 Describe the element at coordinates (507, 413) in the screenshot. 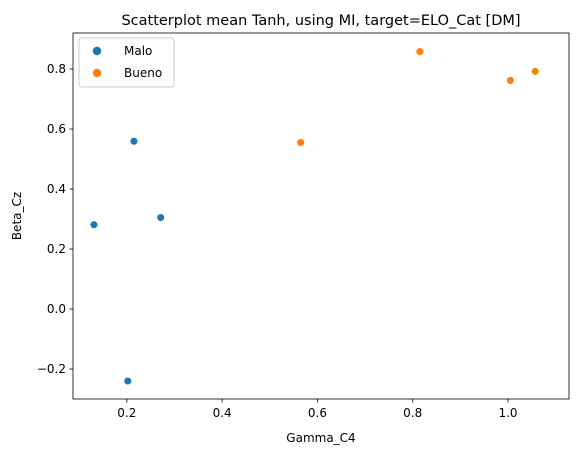

I see `x-tick-label: 1.0` at that location.